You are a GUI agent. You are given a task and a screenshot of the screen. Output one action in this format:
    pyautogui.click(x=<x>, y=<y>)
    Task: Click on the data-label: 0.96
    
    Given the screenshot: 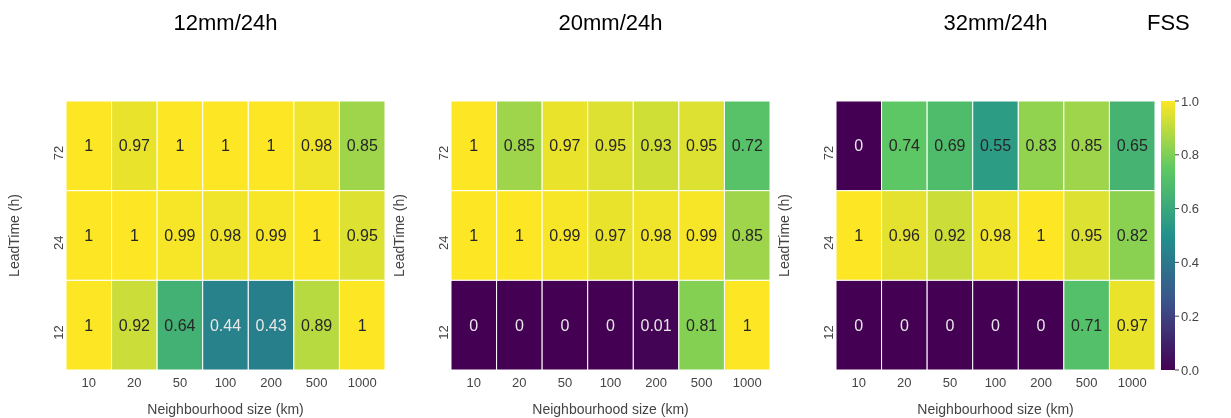 What is the action you would take?
    pyautogui.click(x=904, y=236)
    